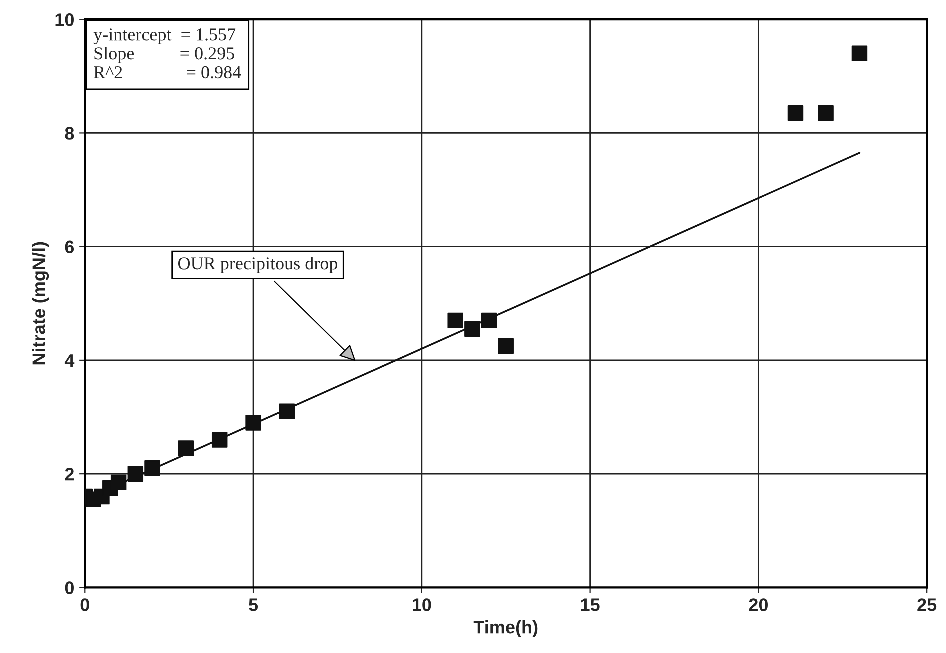 The image size is (946, 653). I want to click on x-tick-label: 5, so click(253, 605).